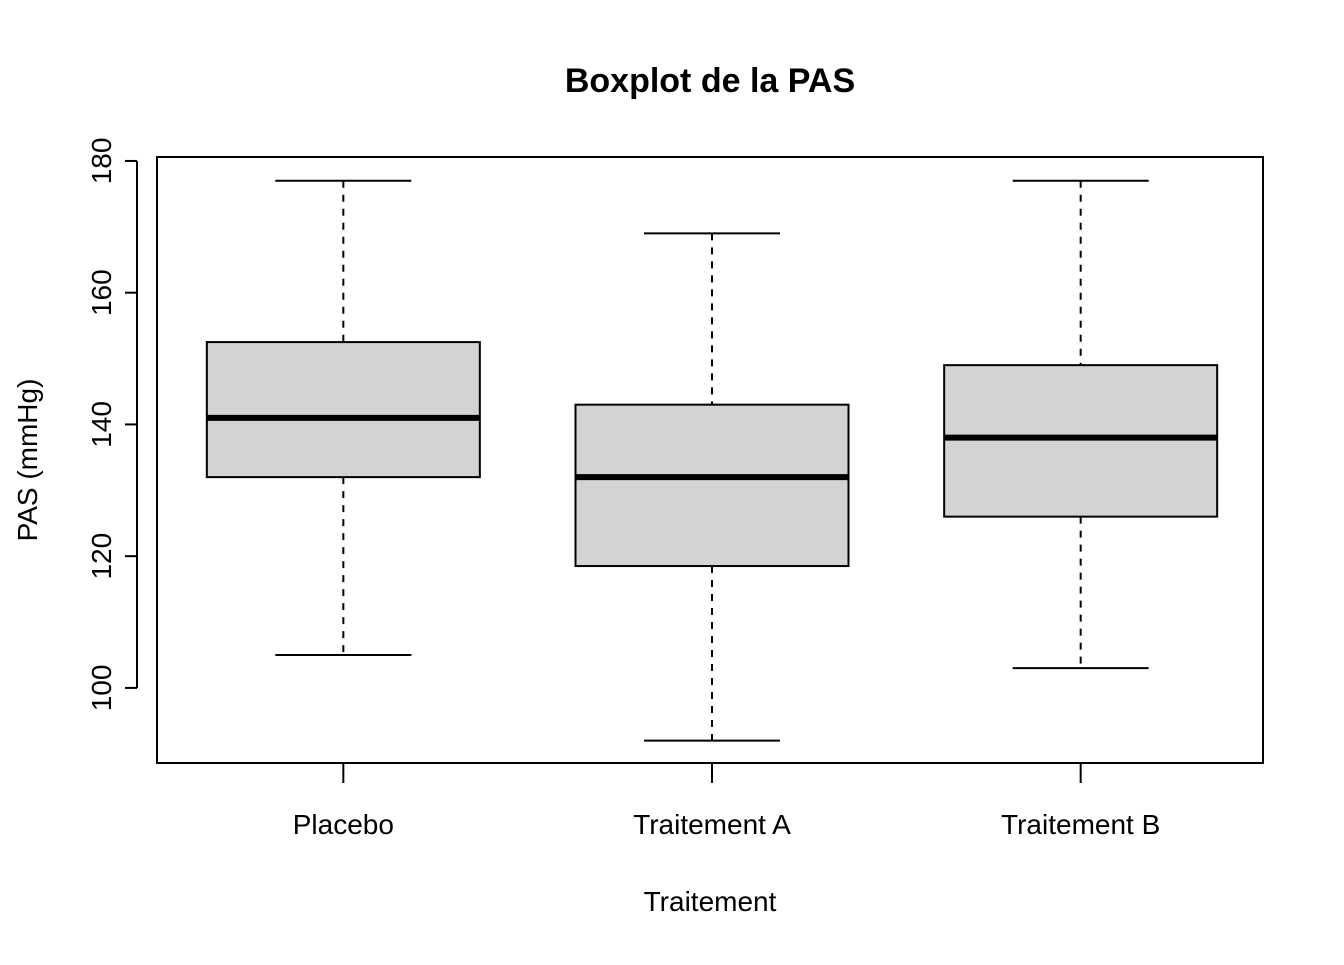  I want to click on x-tick-label: Traitement A, so click(712, 824).